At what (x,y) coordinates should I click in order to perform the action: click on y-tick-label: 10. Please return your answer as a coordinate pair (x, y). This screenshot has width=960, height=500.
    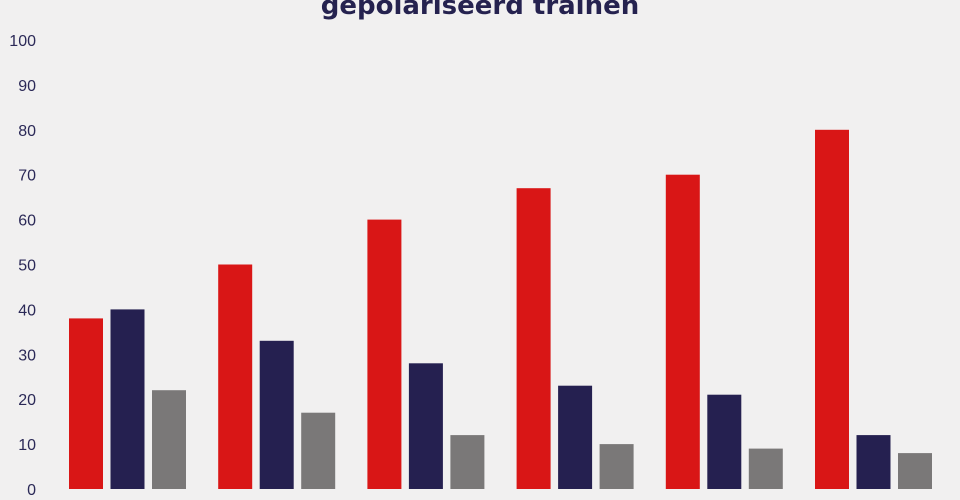
    Looking at the image, I should click on (27, 445).